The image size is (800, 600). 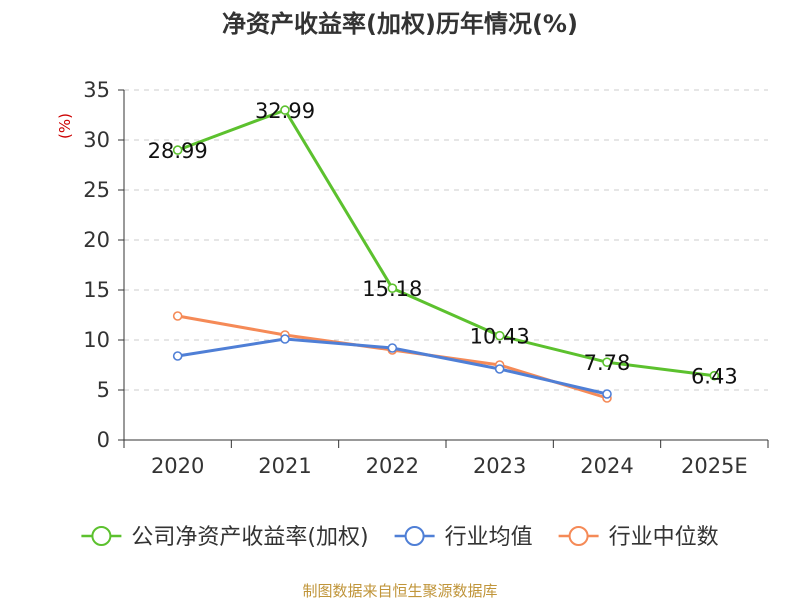 I want to click on chart-title: 净资产收益率(加权)历年情况(%), so click(x=400, y=24).